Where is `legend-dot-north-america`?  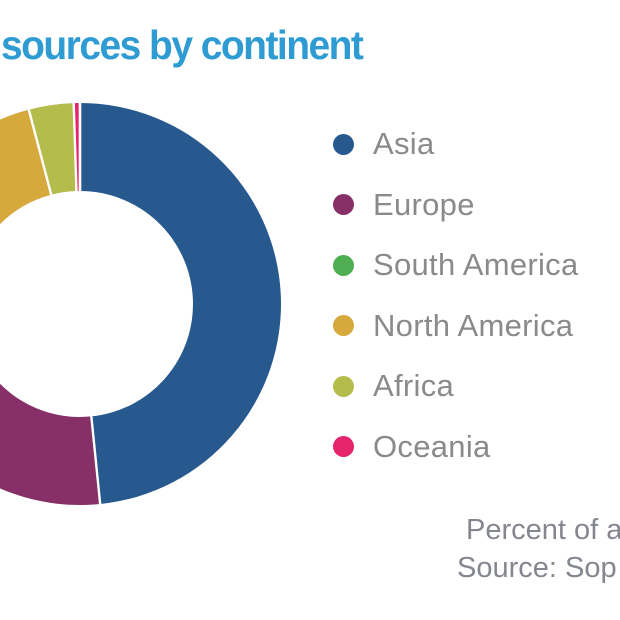 legend-dot-north-america is located at coordinates (343, 326).